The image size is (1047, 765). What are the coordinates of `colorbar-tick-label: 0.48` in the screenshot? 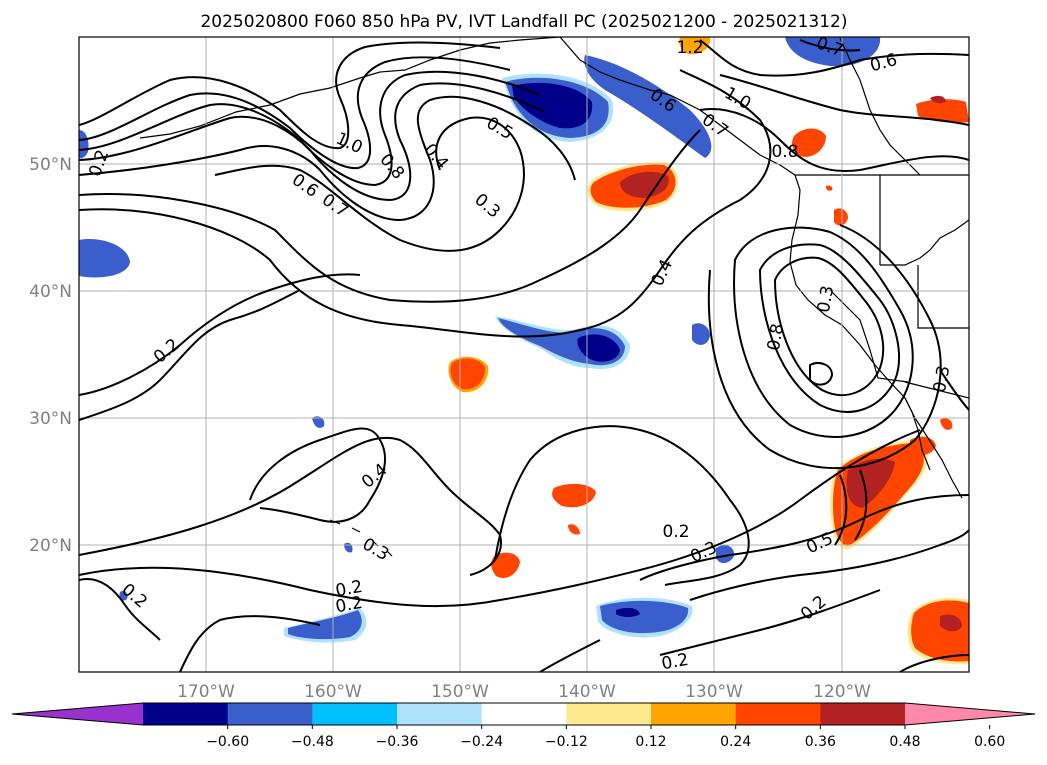 It's located at (904, 742).